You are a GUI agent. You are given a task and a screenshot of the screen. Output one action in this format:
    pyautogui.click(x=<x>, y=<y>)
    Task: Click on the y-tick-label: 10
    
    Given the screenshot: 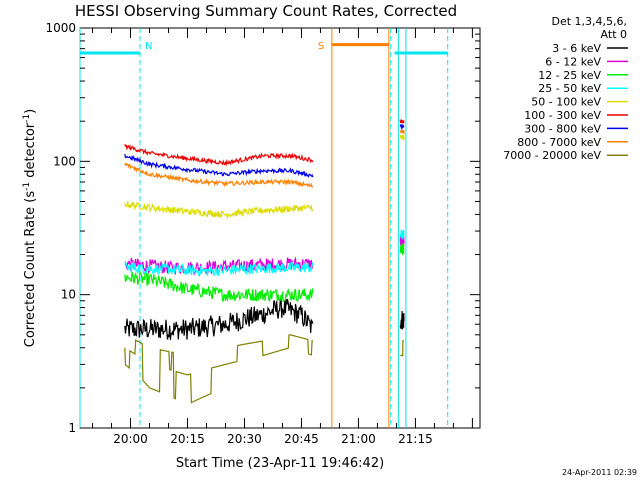 What is the action you would take?
    pyautogui.click(x=68, y=295)
    